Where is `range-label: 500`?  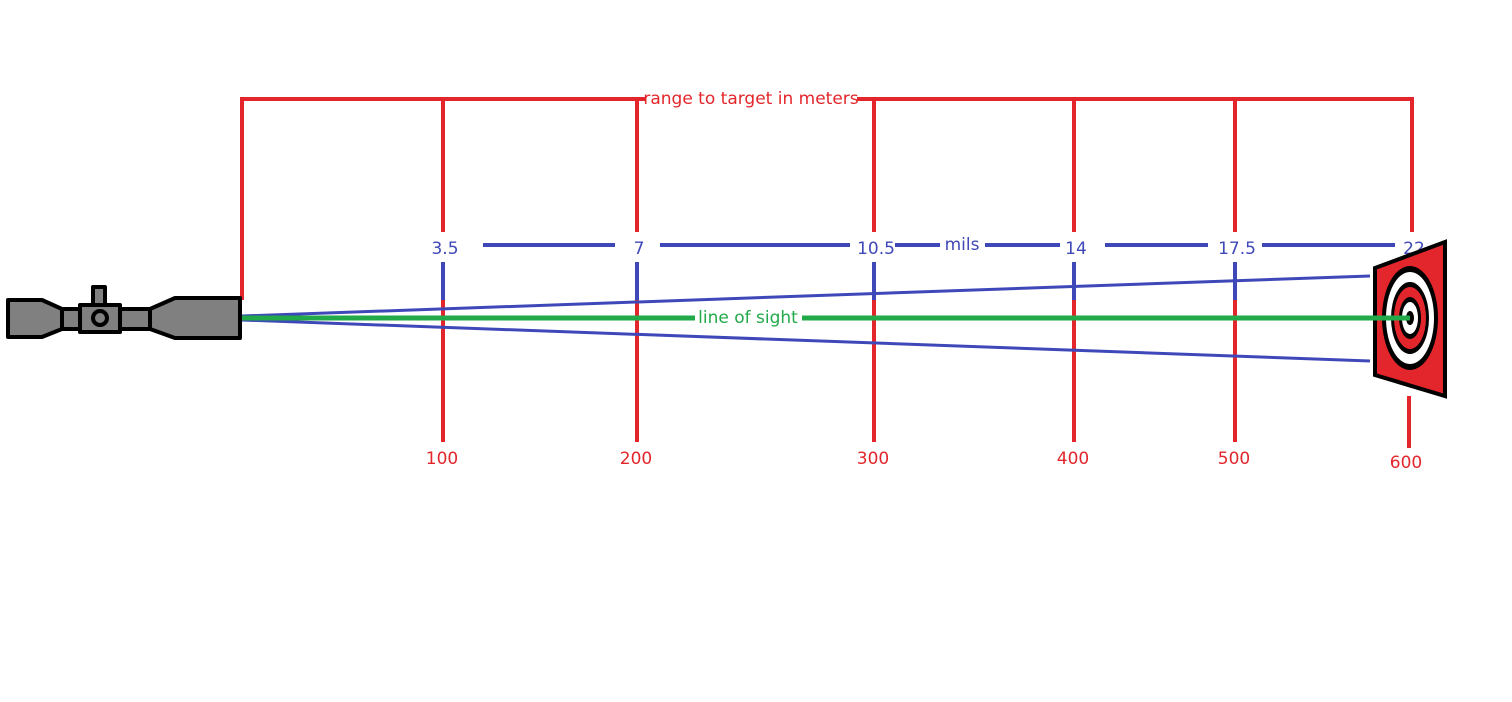
range-label: 500 is located at coordinates (1234, 459).